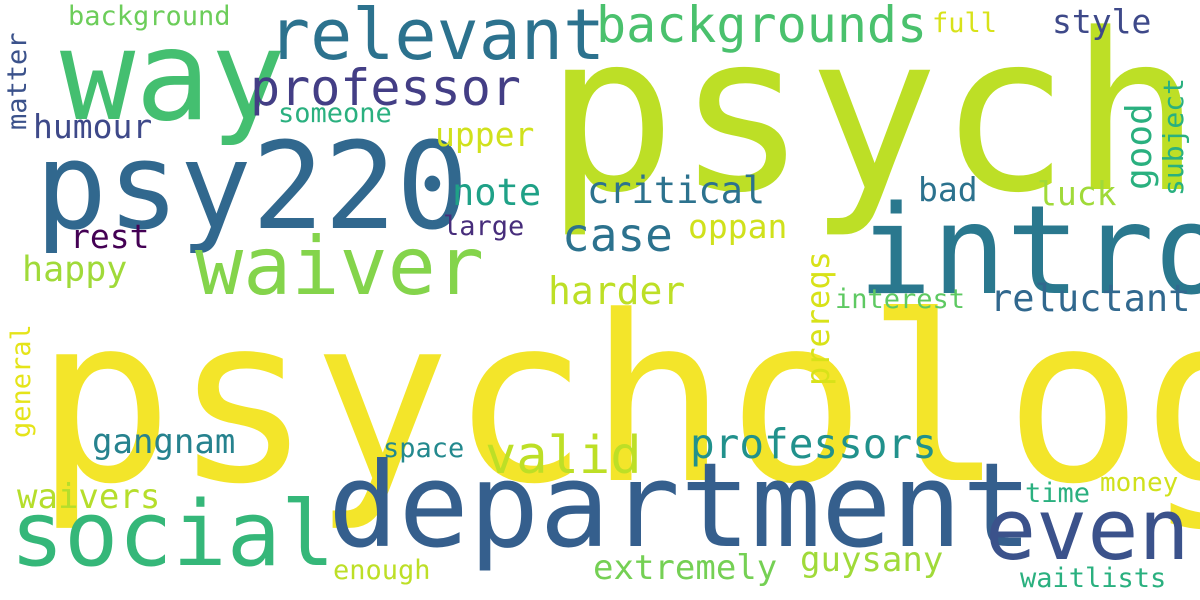  Describe the element at coordinates (484, 226) in the screenshot. I see `word-large: large` at that location.